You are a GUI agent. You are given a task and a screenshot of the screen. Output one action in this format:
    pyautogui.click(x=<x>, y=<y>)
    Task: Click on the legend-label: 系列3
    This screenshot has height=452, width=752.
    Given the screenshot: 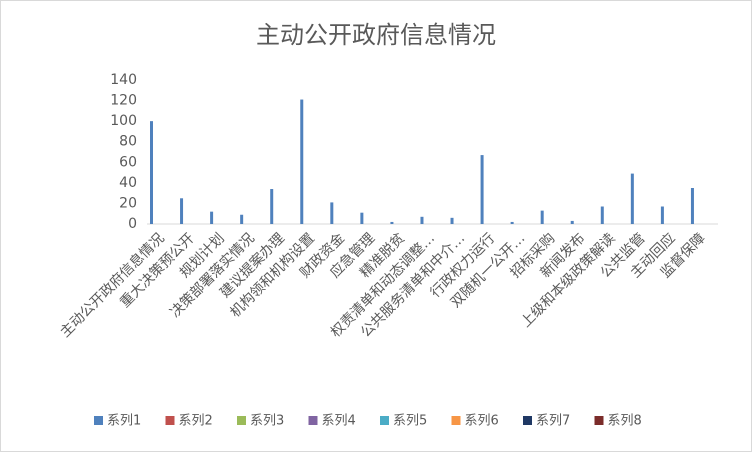 What is the action you would take?
    pyautogui.click(x=267, y=421)
    